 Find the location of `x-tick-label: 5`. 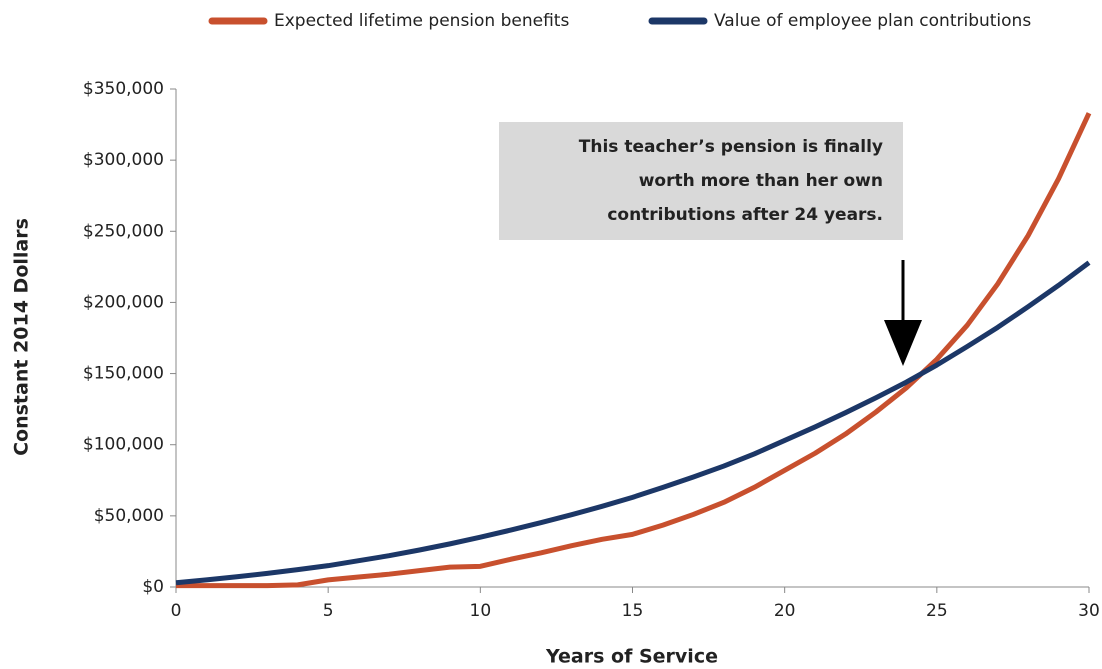

x-tick-label: 5 is located at coordinates (328, 611).